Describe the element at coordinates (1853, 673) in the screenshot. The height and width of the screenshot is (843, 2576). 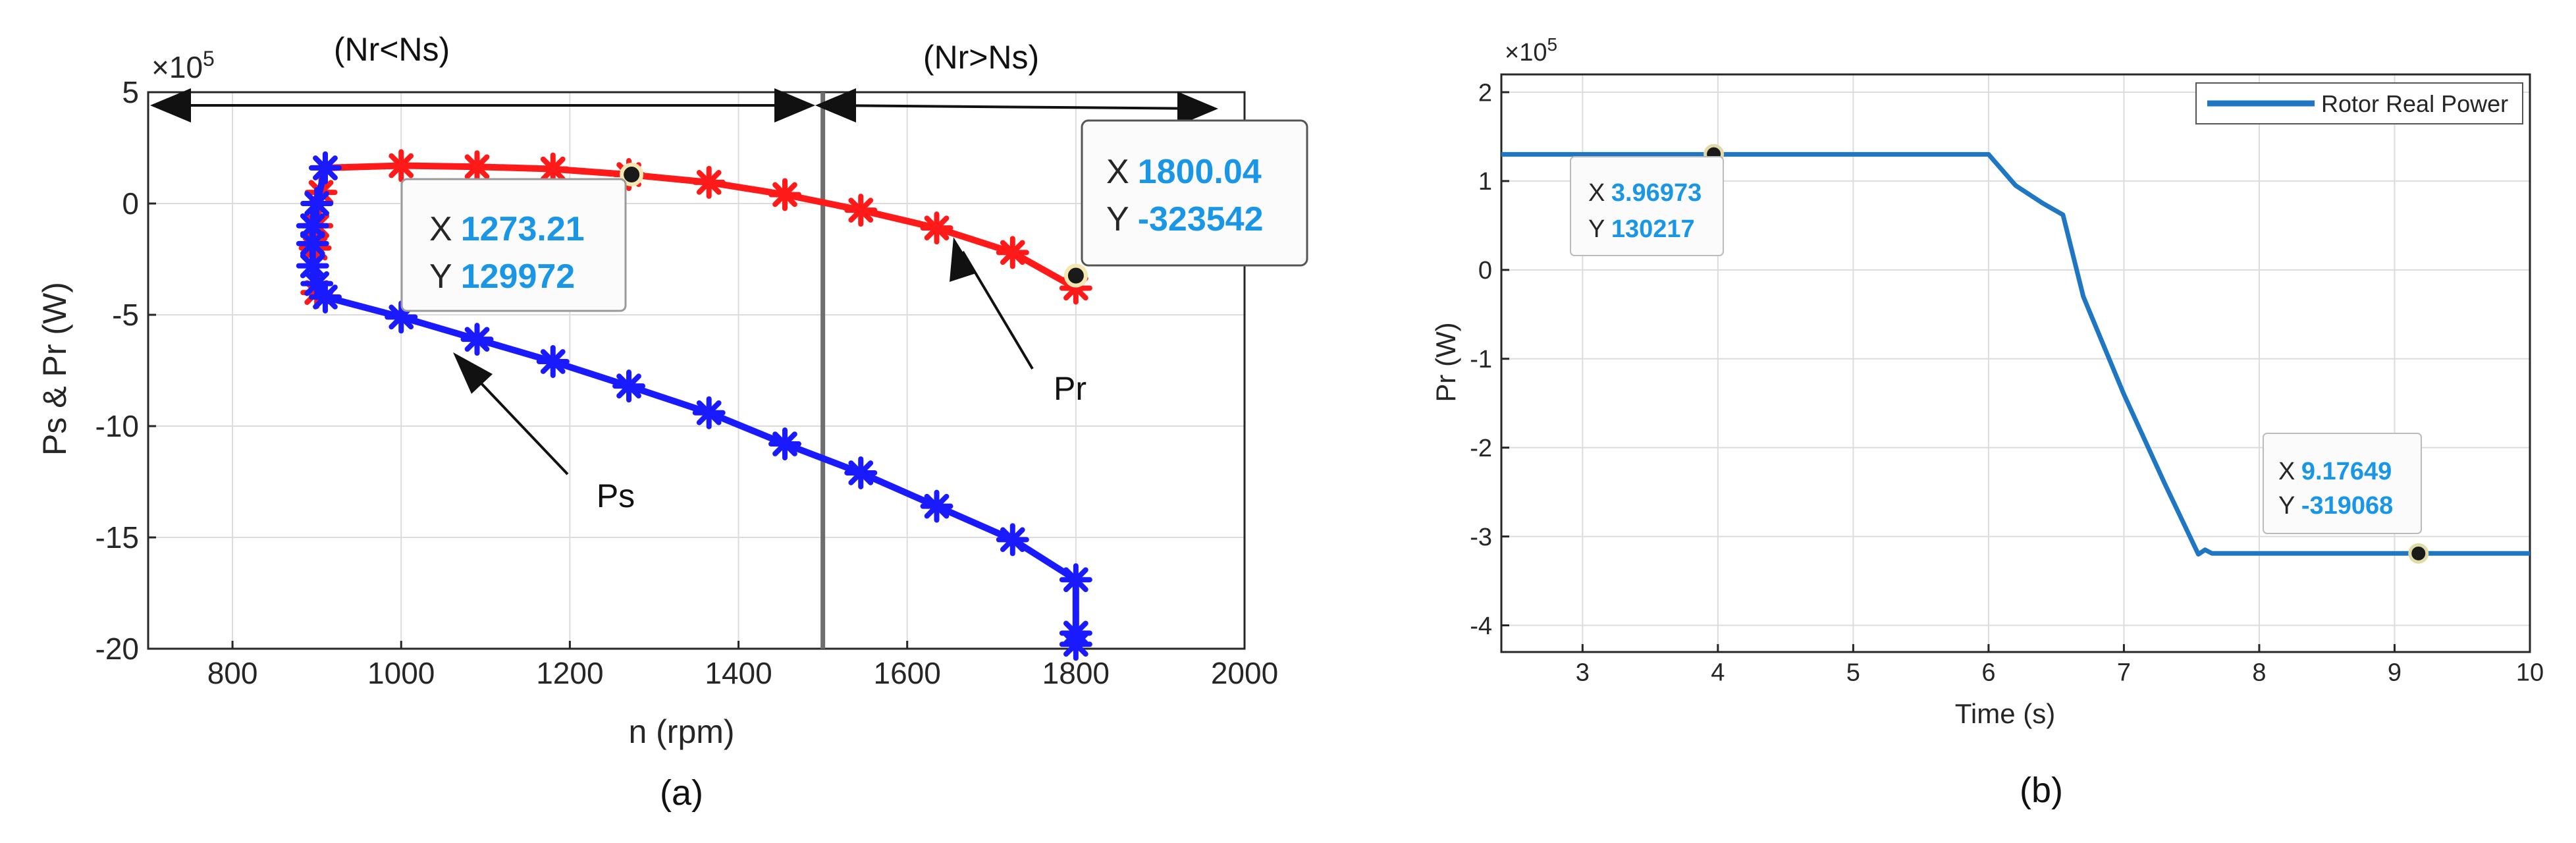
I see `x-tick-label: 5` at that location.